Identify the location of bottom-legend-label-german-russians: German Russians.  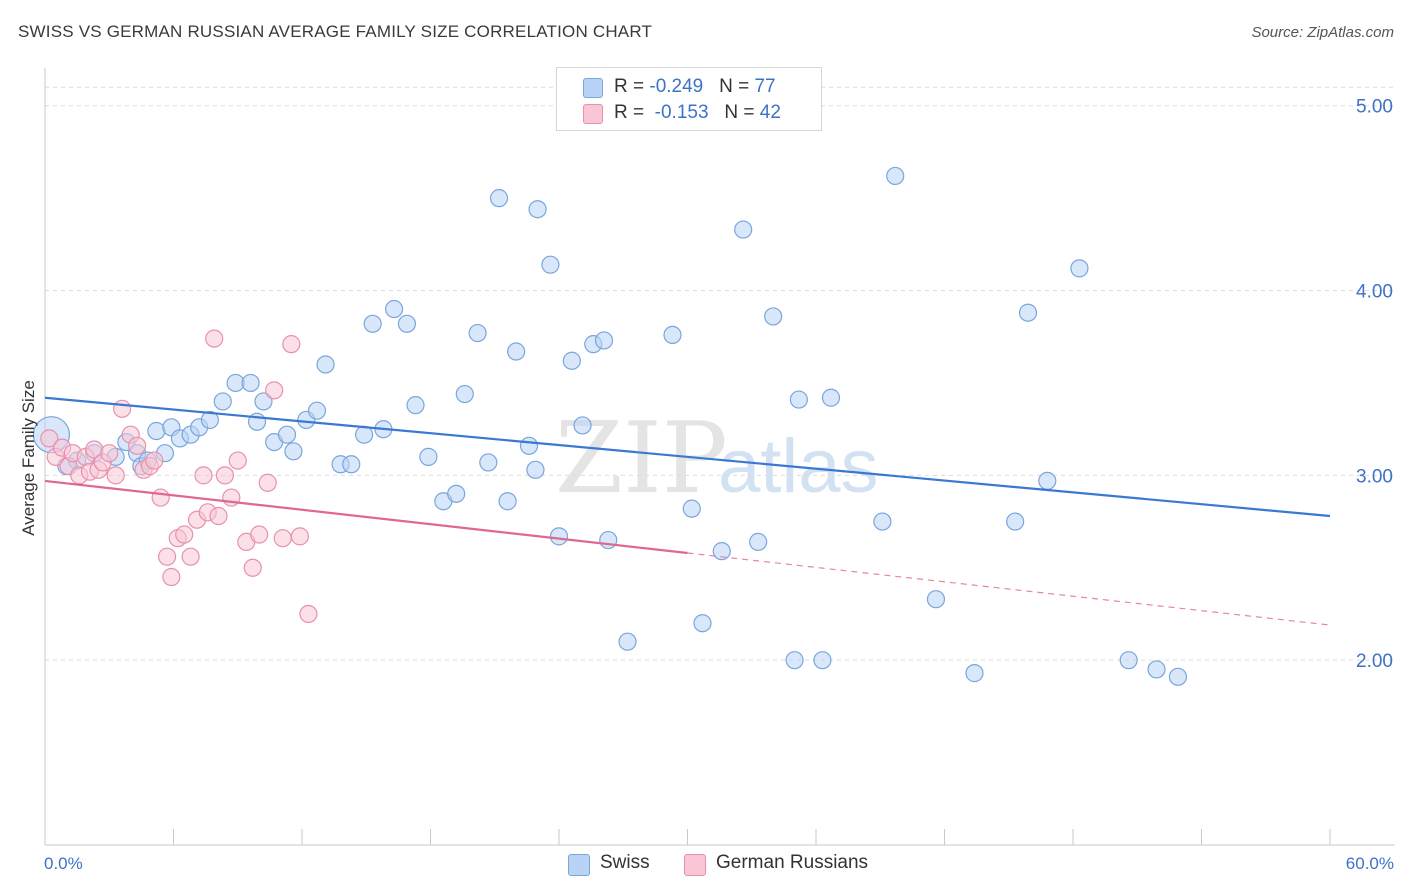
(792, 862).